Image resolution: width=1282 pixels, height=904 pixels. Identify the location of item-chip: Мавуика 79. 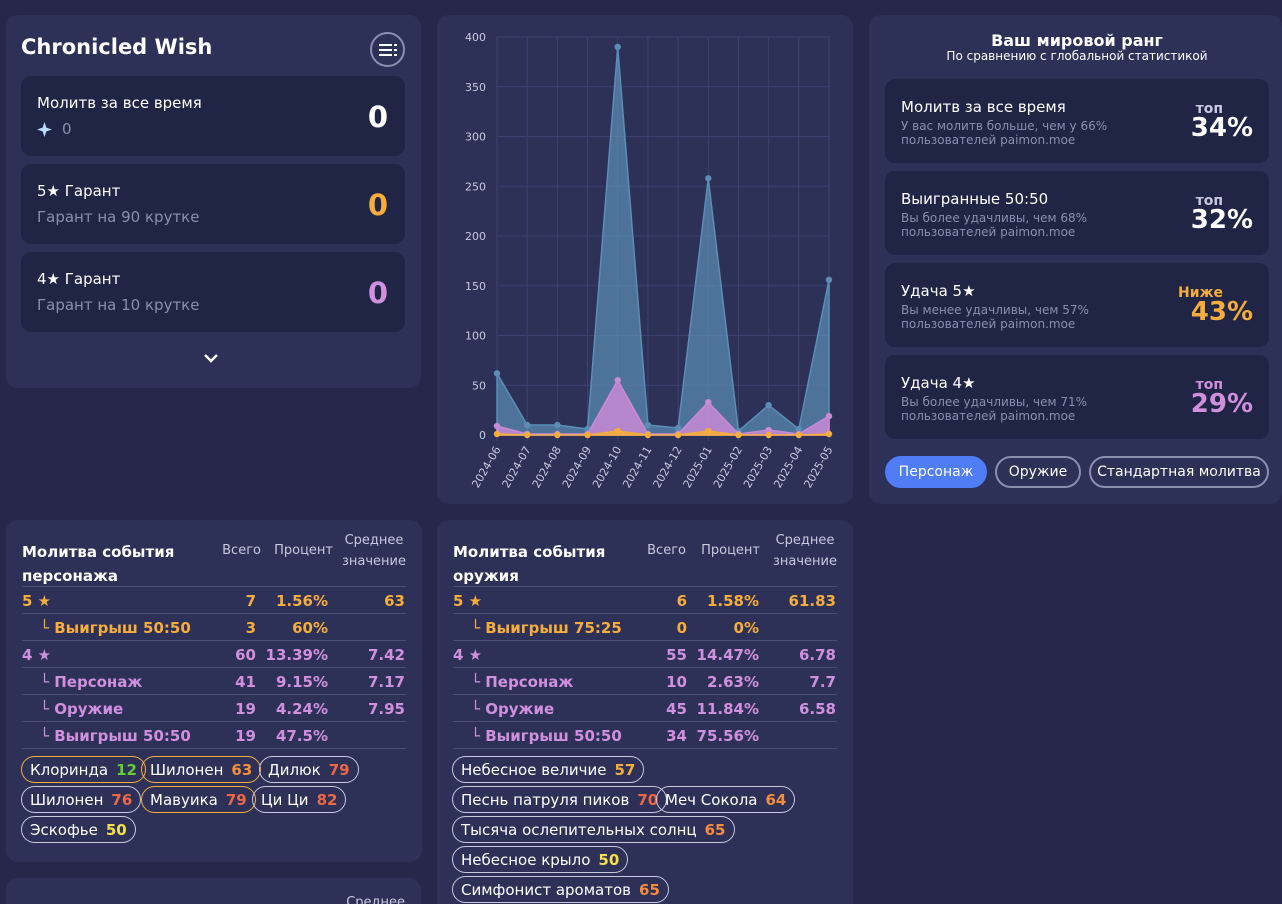
(198, 799).